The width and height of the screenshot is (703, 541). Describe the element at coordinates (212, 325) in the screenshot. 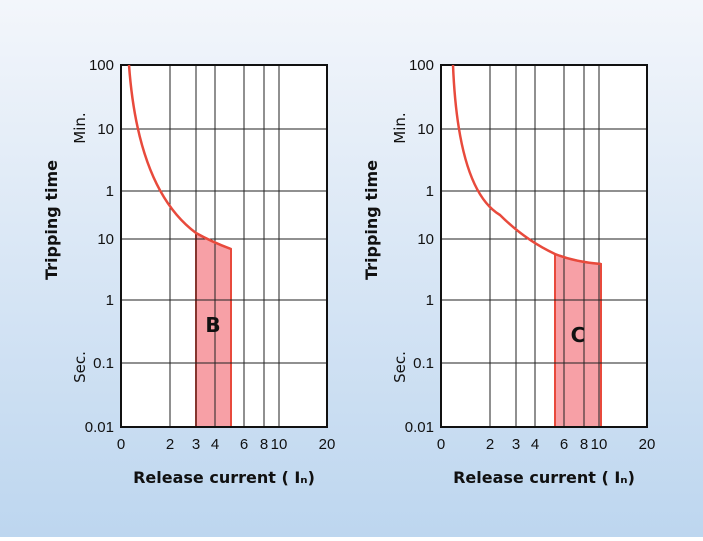

I see `region-label: B` at that location.